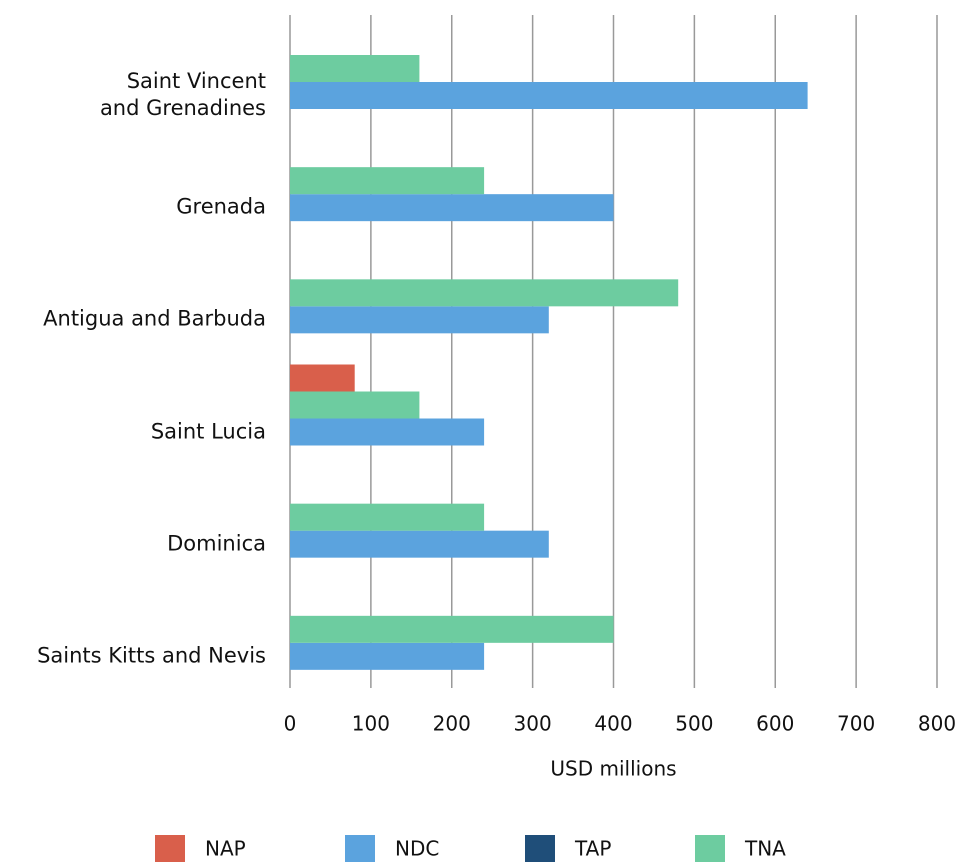  I want to click on x-tick-label: 200, so click(452, 724).